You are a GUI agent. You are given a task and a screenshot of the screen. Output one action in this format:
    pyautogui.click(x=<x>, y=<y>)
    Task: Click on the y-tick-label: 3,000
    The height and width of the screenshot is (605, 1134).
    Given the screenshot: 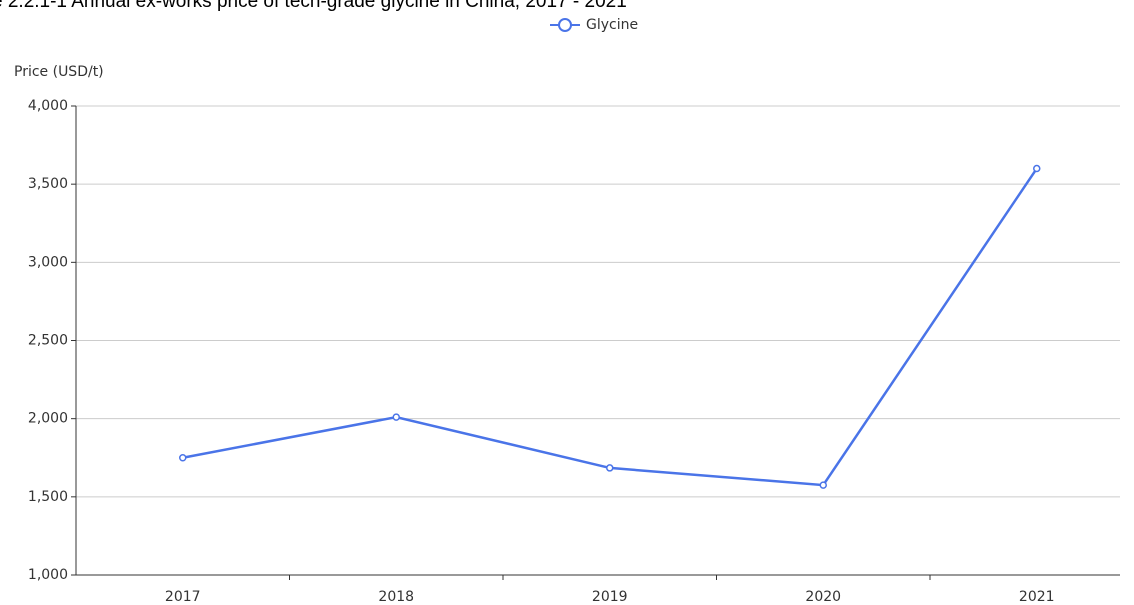 What is the action you would take?
    pyautogui.click(x=48, y=262)
    